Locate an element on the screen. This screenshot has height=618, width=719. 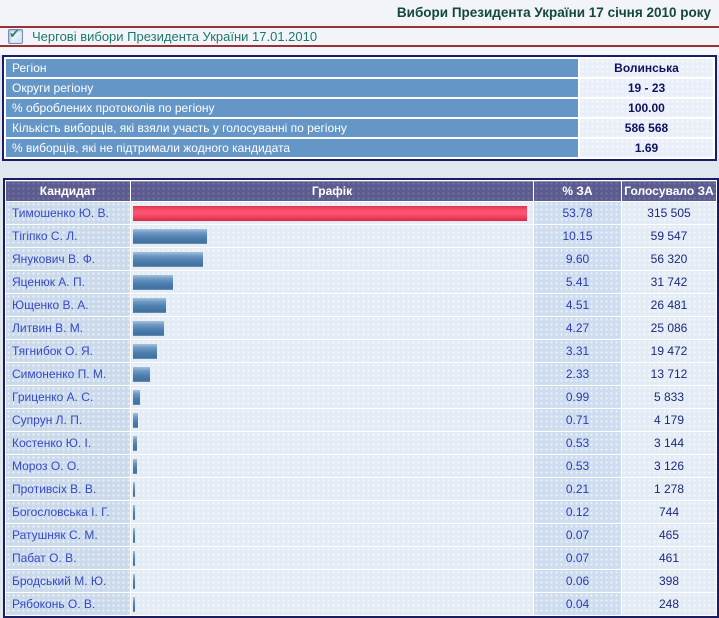
candidate-row: Бродський М. Ю. 0.06 398 is located at coordinates (361, 581).